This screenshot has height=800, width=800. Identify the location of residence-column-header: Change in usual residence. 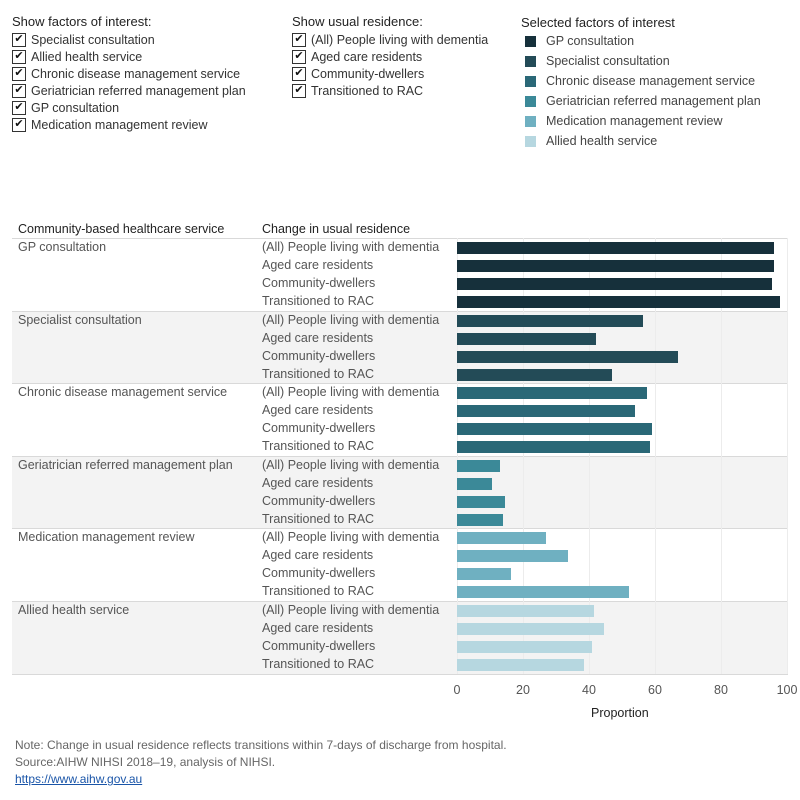
(336, 229).